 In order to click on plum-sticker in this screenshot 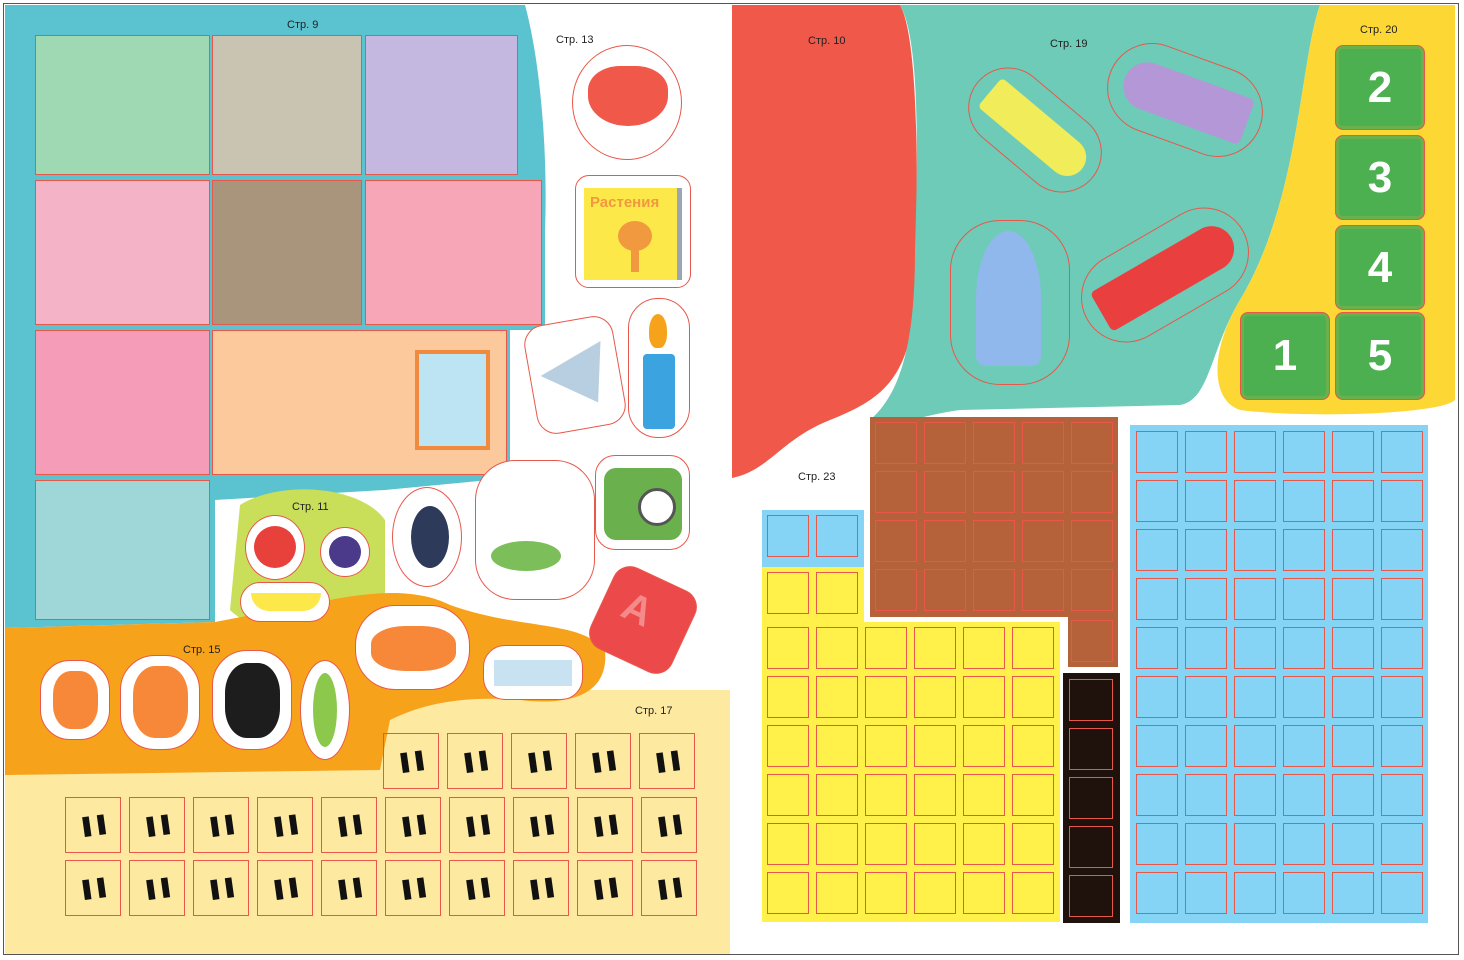, I will do `click(345, 552)`.